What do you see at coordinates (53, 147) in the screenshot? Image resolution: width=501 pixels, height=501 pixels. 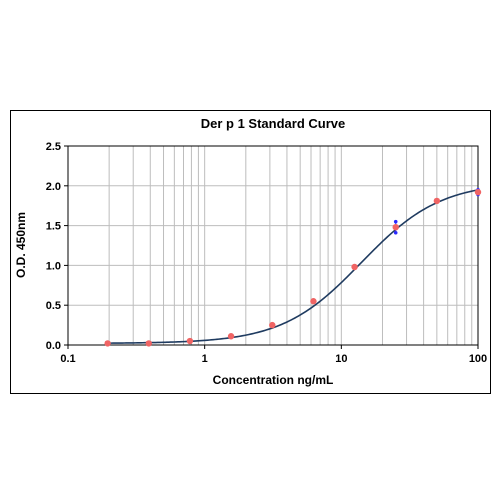 I see `y-tick-label: 2.5` at bounding box center [53, 147].